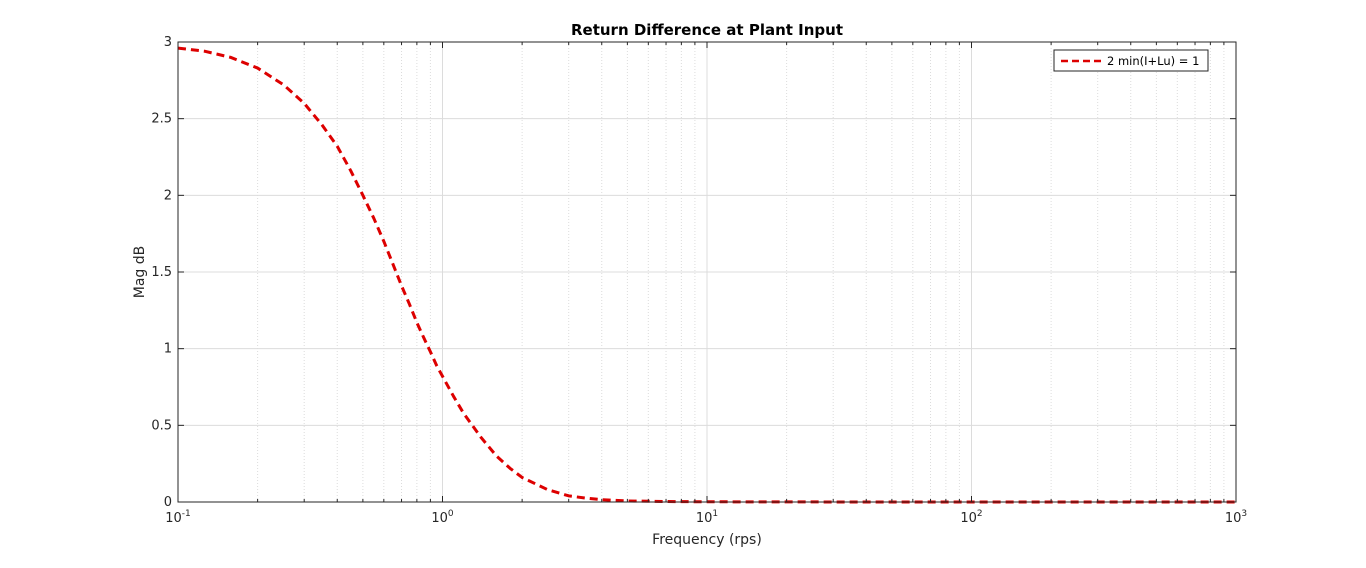 The image size is (1366, 568). Describe the element at coordinates (168, 195) in the screenshot. I see `y-tick-label: 2` at that location.